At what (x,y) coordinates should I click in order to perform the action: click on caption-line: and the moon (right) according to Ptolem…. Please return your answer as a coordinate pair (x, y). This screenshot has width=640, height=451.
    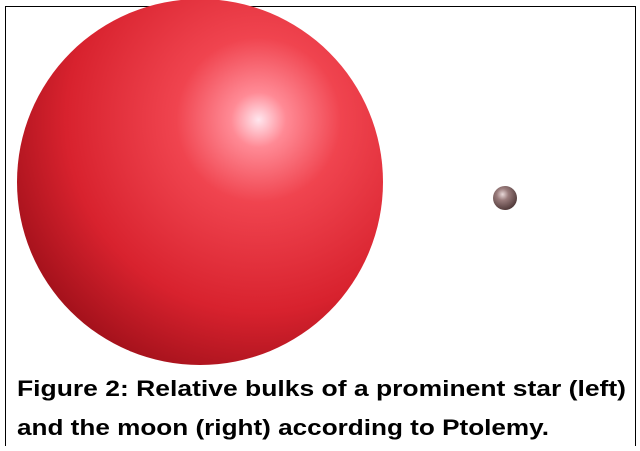
    Looking at the image, I should click on (283, 427).